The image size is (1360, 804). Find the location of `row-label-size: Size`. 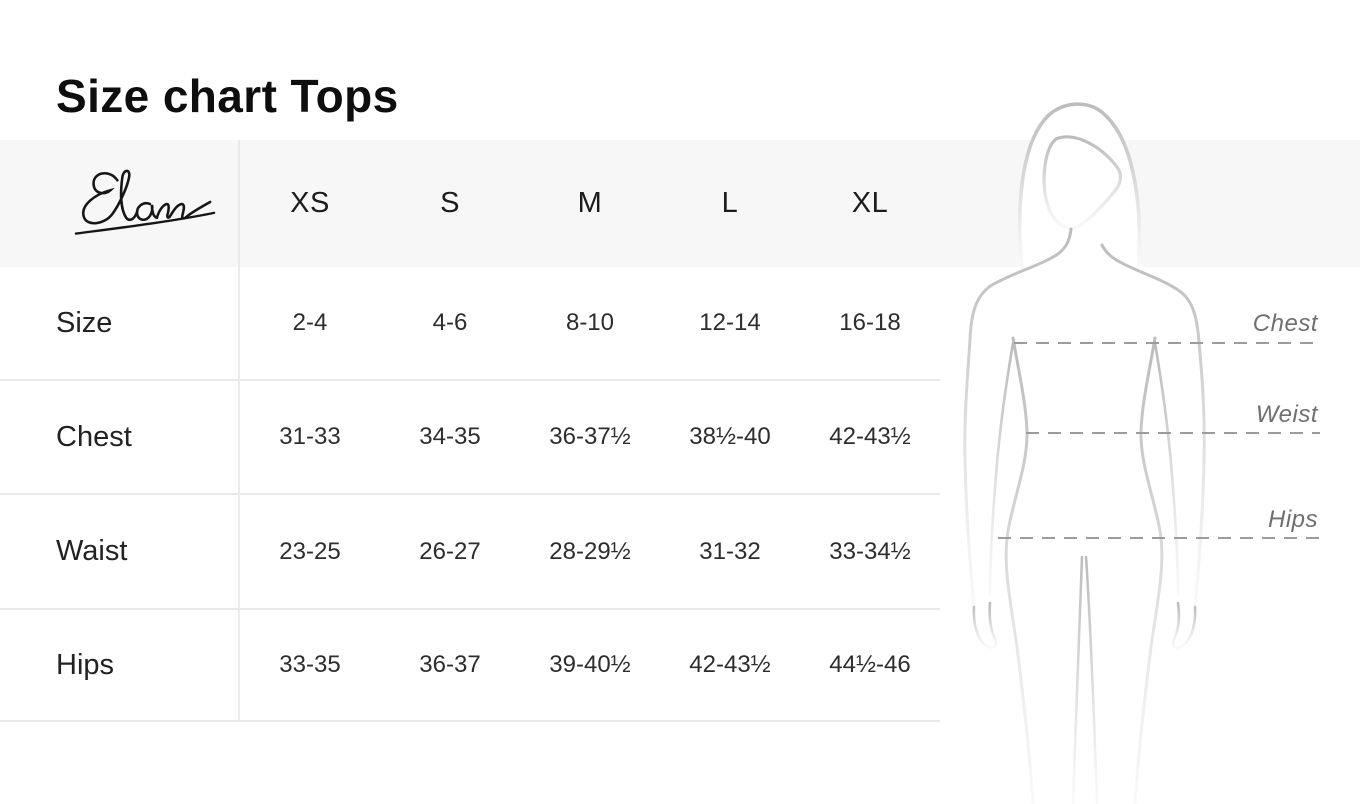

row-label-size: Size is located at coordinates (120, 324).